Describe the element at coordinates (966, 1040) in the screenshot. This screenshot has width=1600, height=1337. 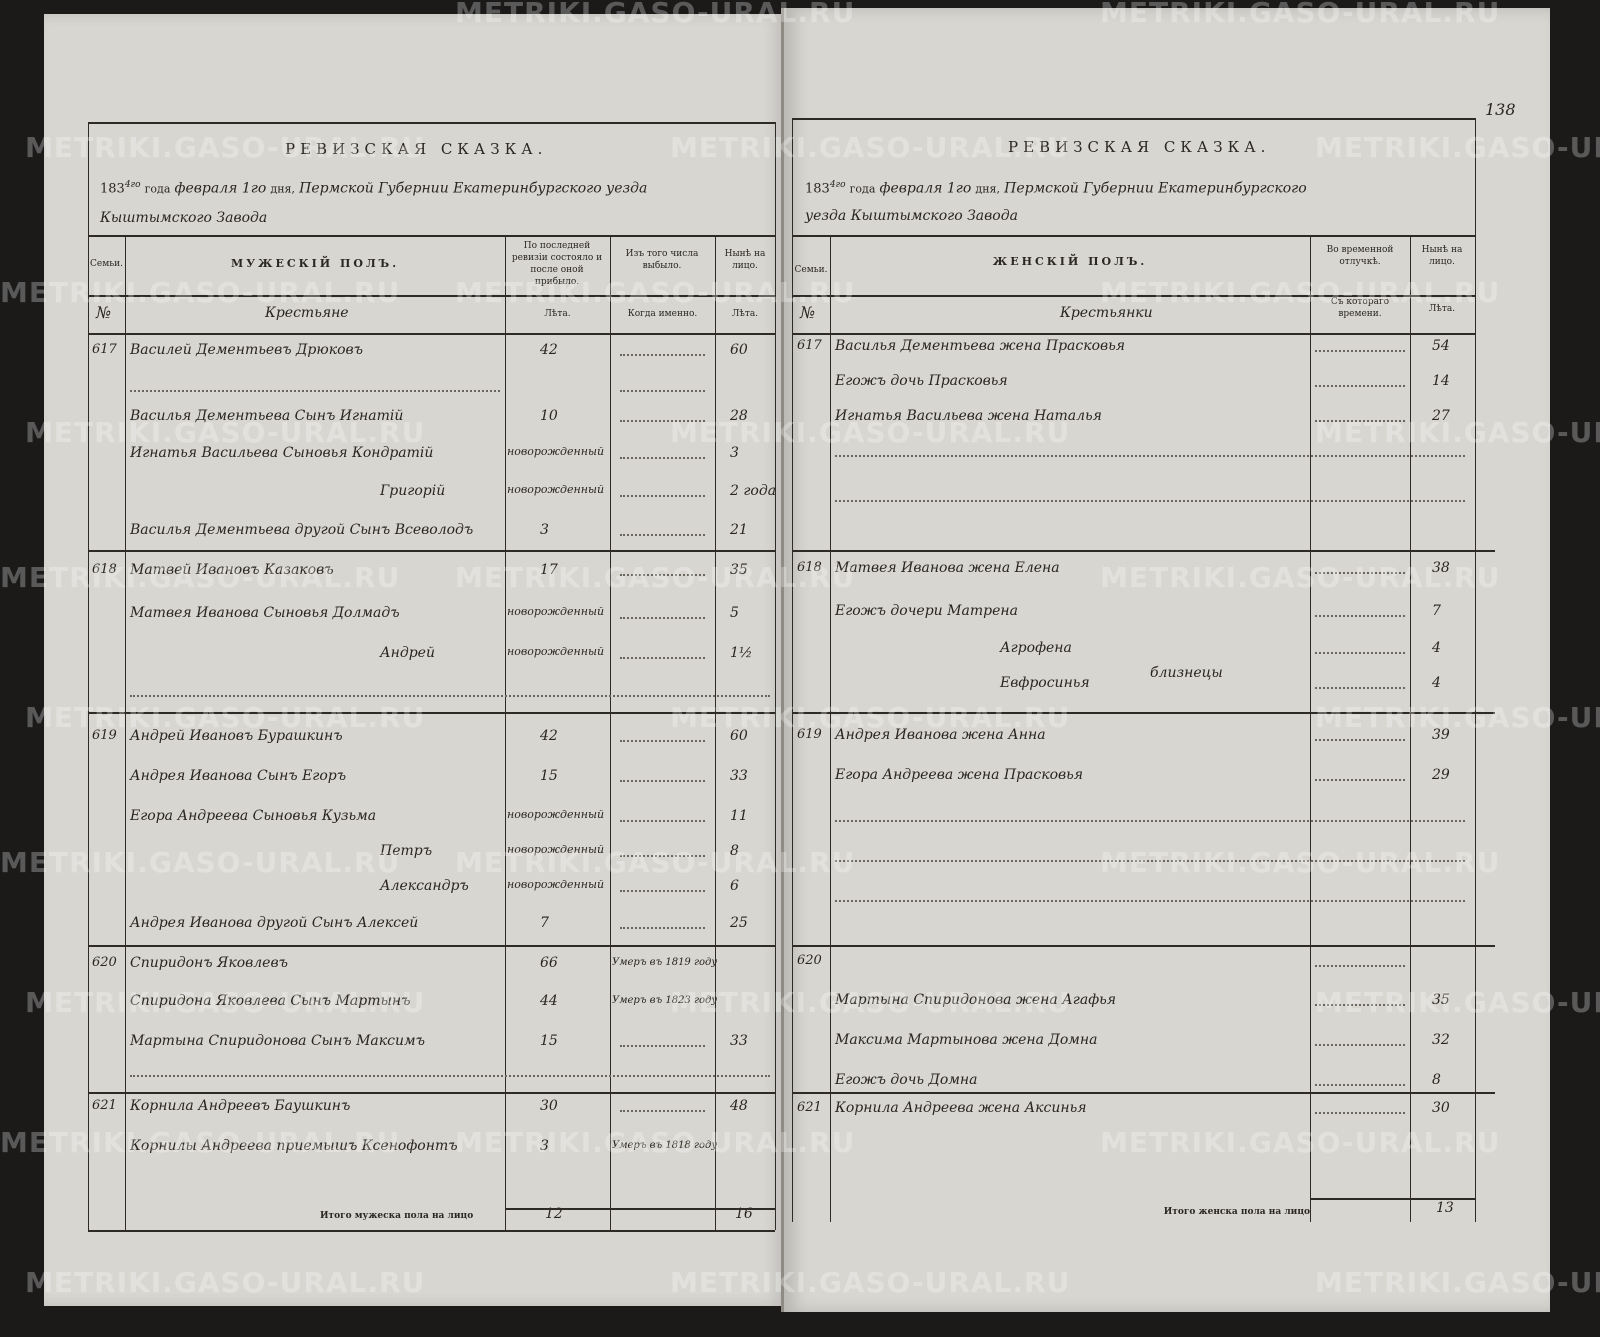
I see `person-name: Максима Мартынова жена Домна` at that location.